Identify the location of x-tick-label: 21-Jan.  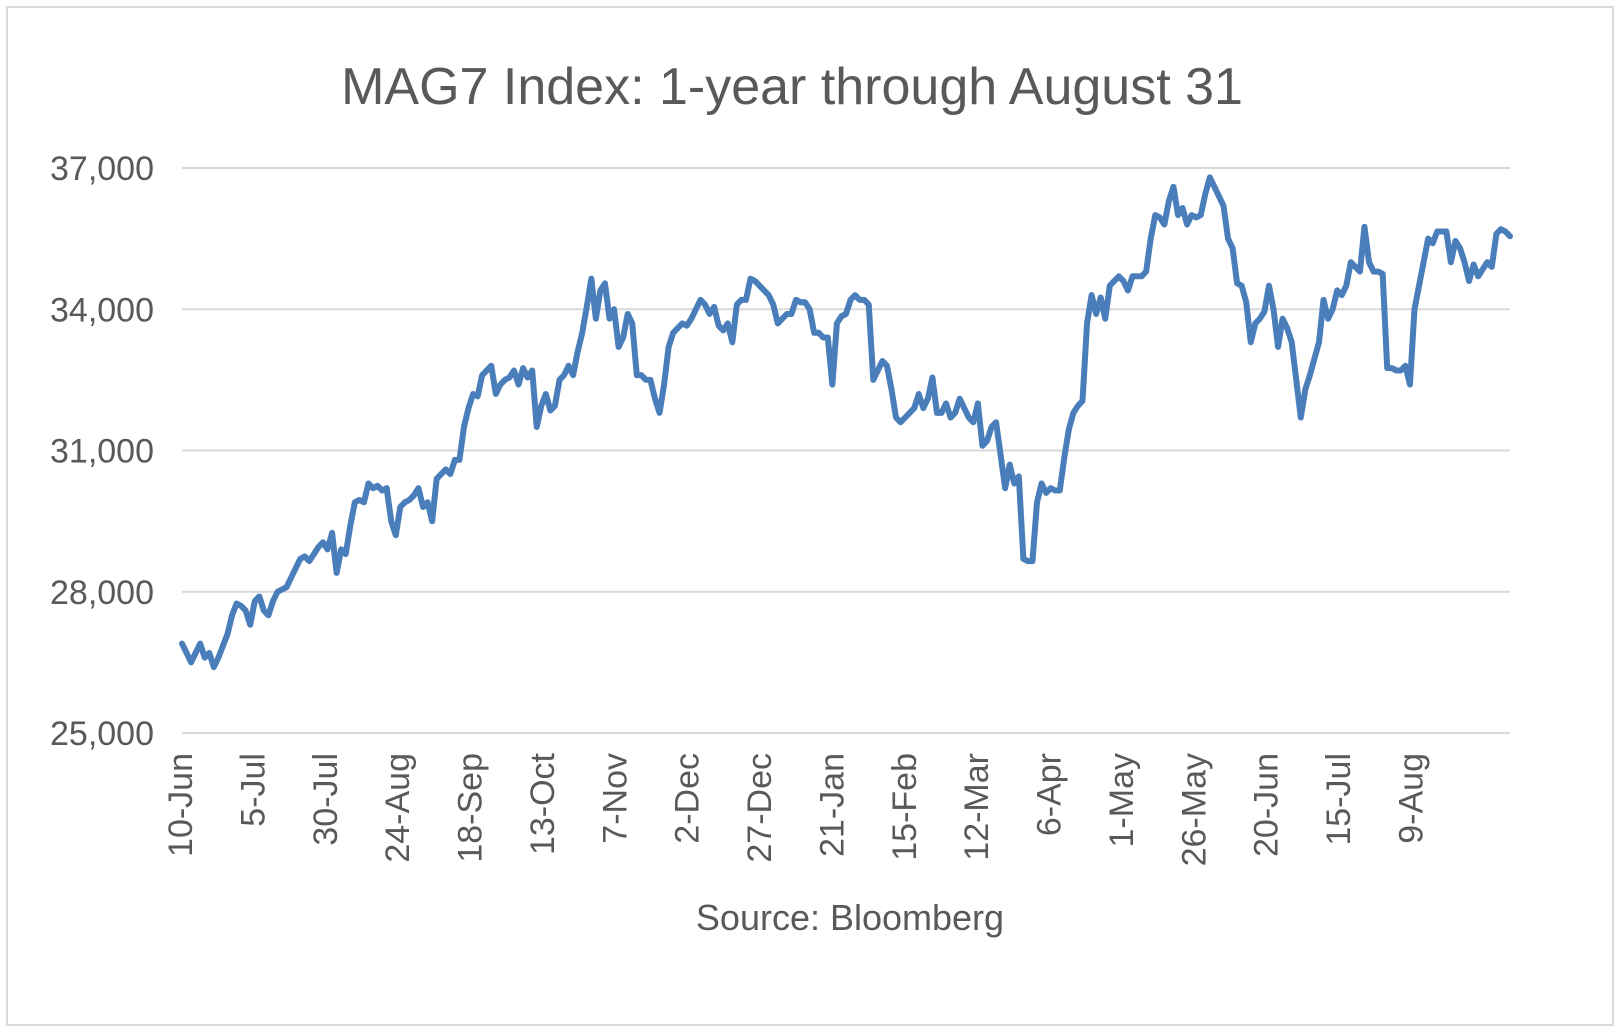
(832, 805).